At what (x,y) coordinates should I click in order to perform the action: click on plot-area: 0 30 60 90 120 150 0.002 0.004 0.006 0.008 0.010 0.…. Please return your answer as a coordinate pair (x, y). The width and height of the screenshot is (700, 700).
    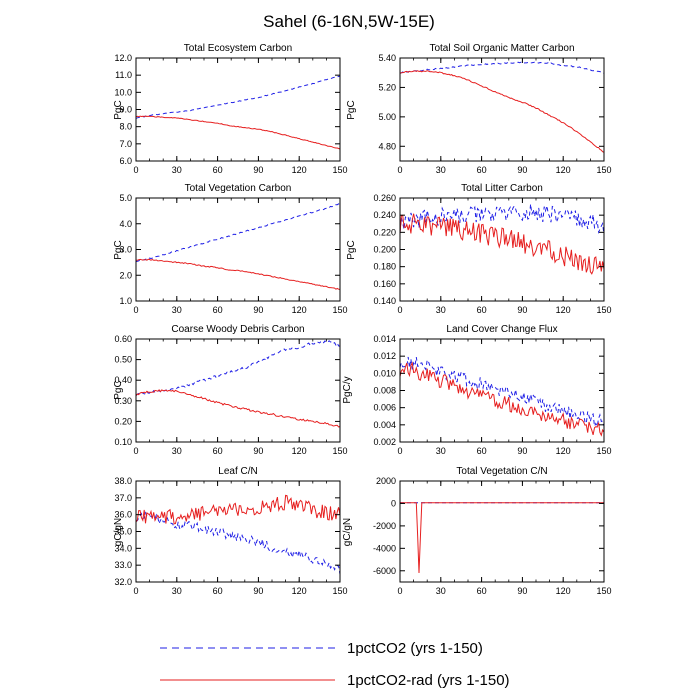
    Looking at the image, I should click on (492, 395).